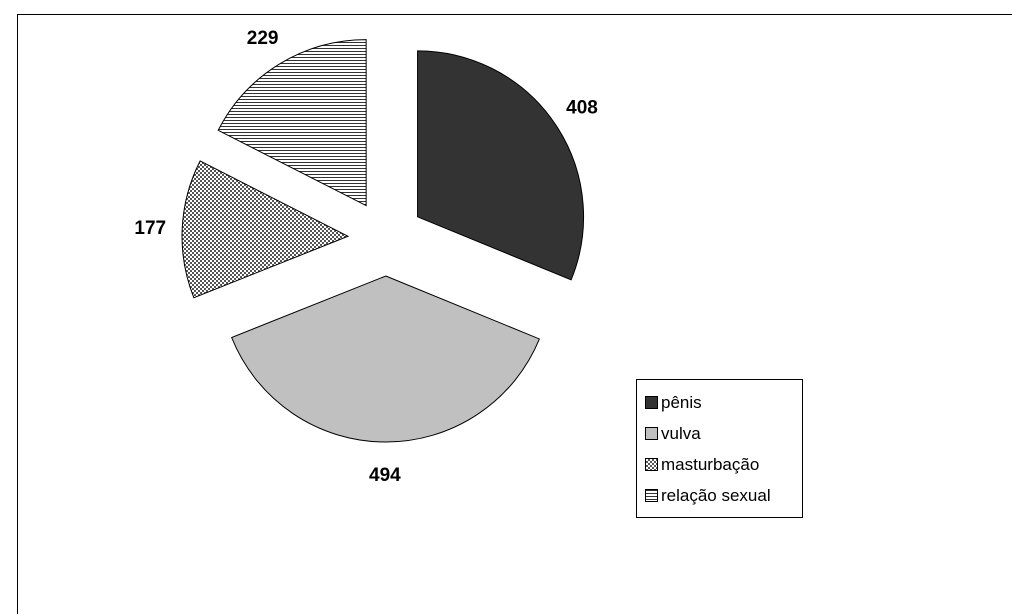 The image size is (1012, 614). What do you see at coordinates (385, 359) in the screenshot?
I see `pie-slice-vulva` at bounding box center [385, 359].